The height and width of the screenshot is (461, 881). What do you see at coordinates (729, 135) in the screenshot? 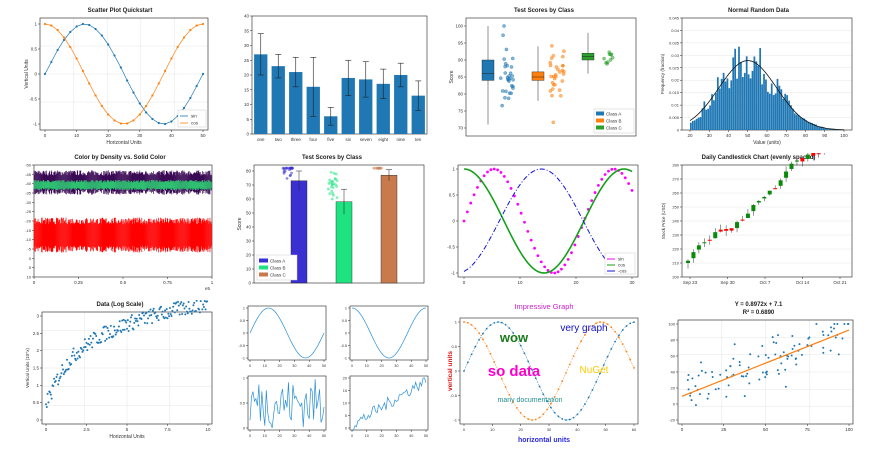
I see `x-tick-label: 40` at bounding box center [729, 135].